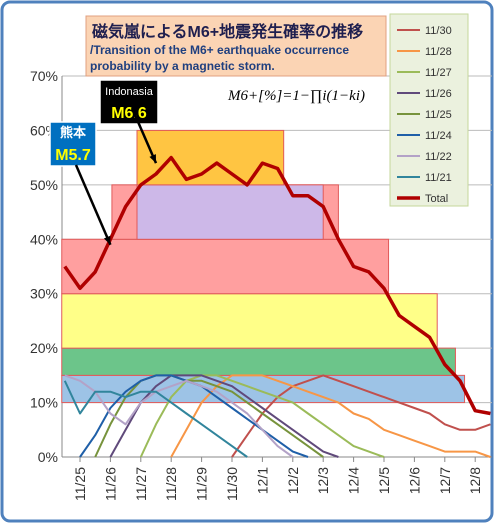  Describe the element at coordinates (438, 178) in the screenshot. I see `legend-label: 11/21` at that location.